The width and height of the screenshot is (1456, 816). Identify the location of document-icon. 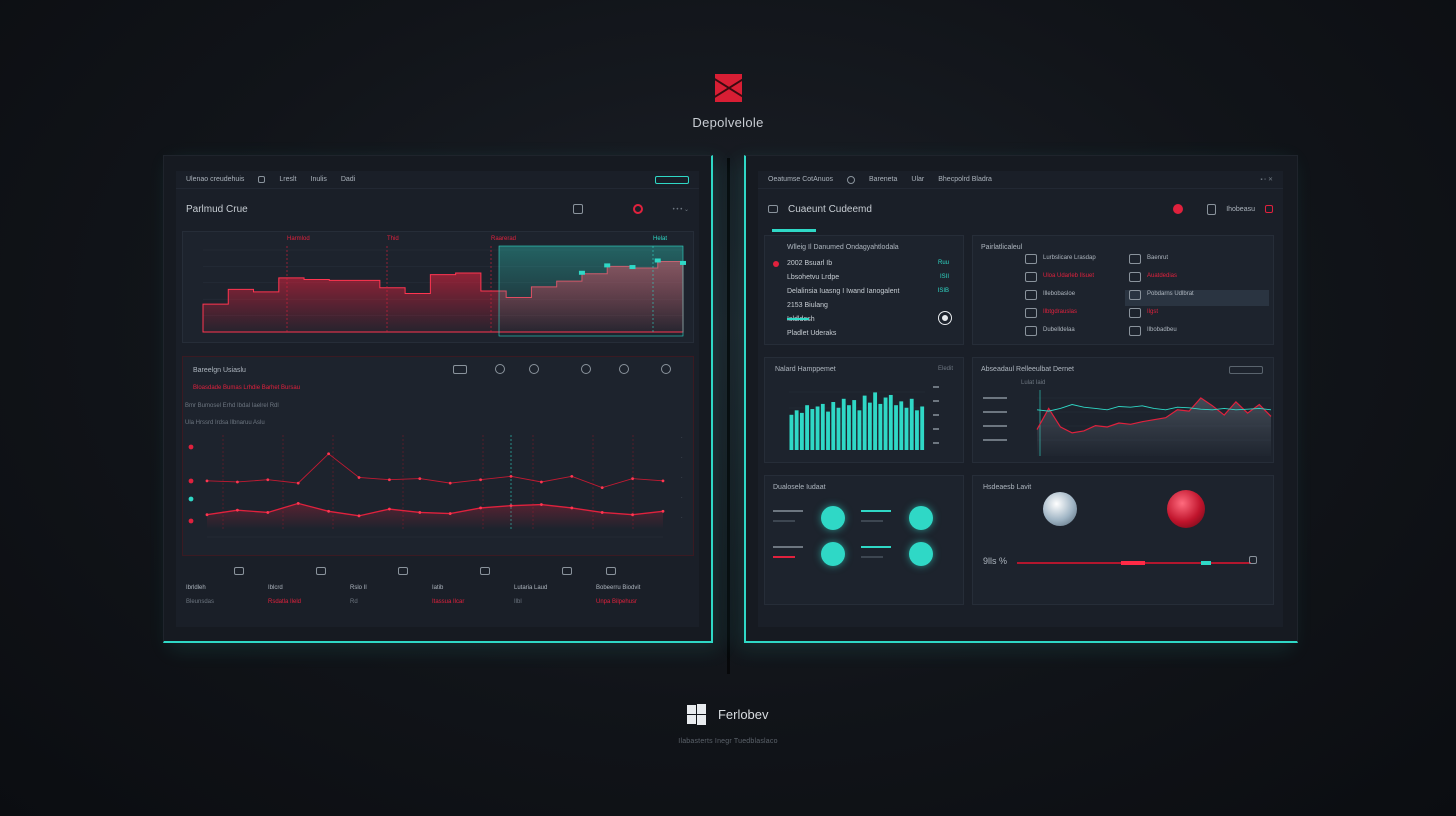
(1212, 209).